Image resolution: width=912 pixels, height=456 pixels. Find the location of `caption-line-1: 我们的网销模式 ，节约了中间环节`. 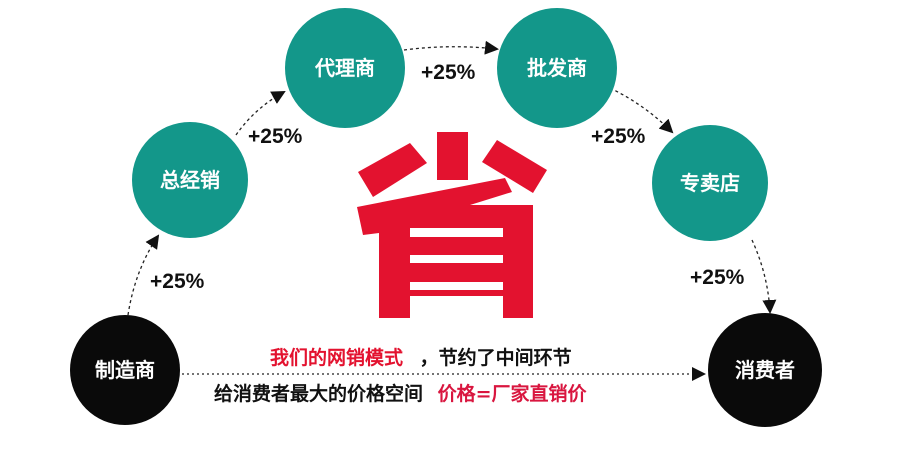

caption-line-1: 我们的网销模式 ，节约了中间环节 is located at coordinates (421, 357).